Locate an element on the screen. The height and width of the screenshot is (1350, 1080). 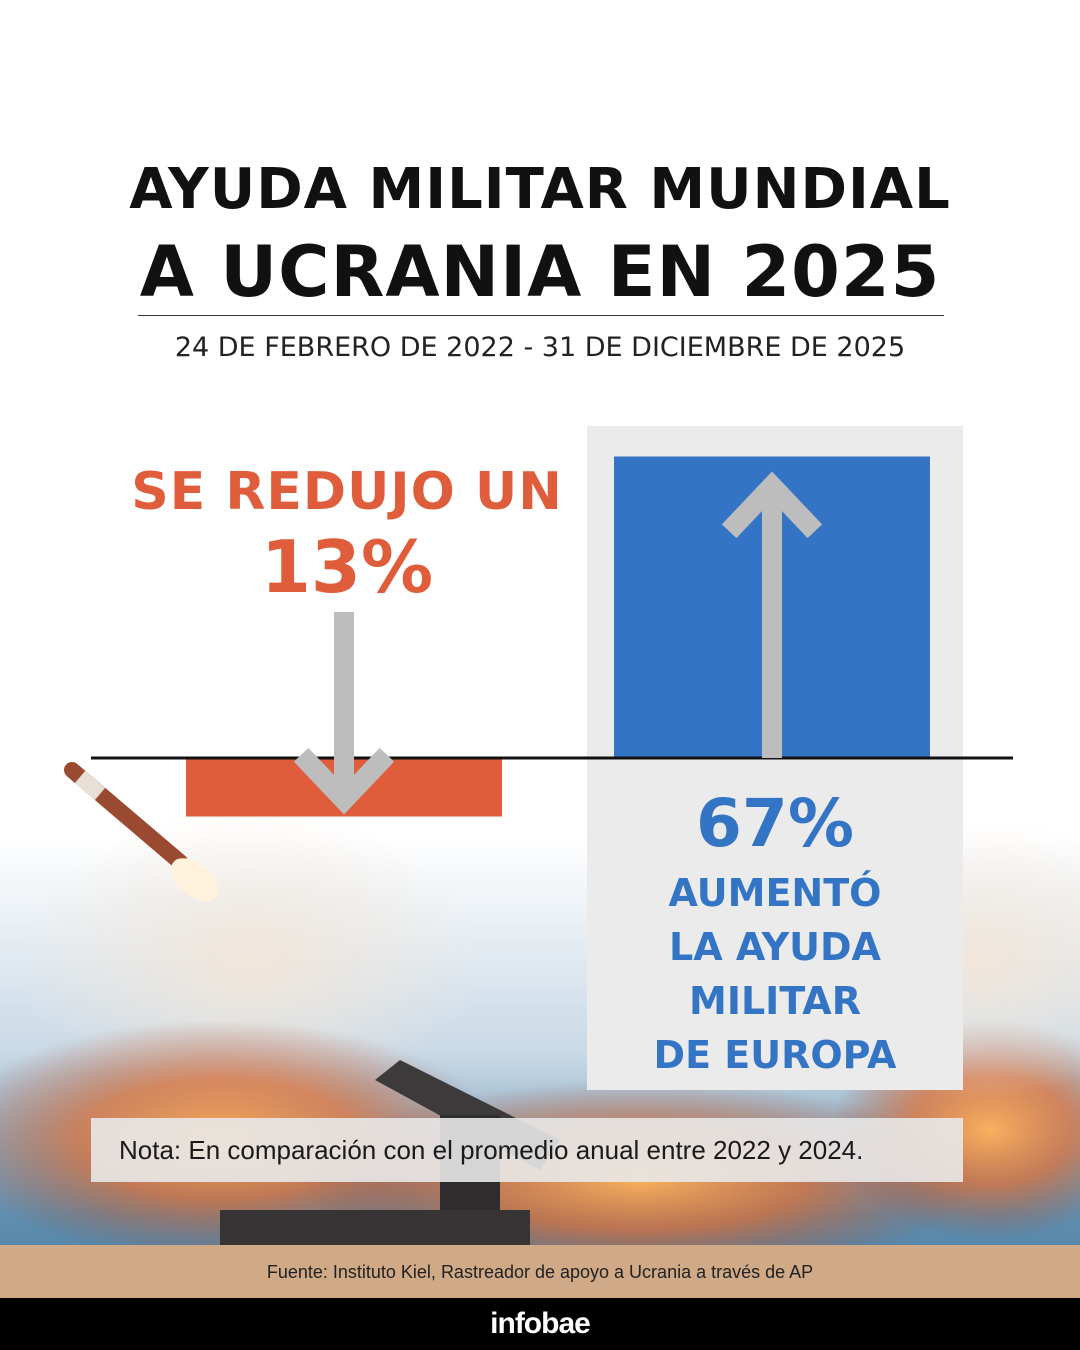
decrease-value-label: 13% is located at coordinates (347, 567).